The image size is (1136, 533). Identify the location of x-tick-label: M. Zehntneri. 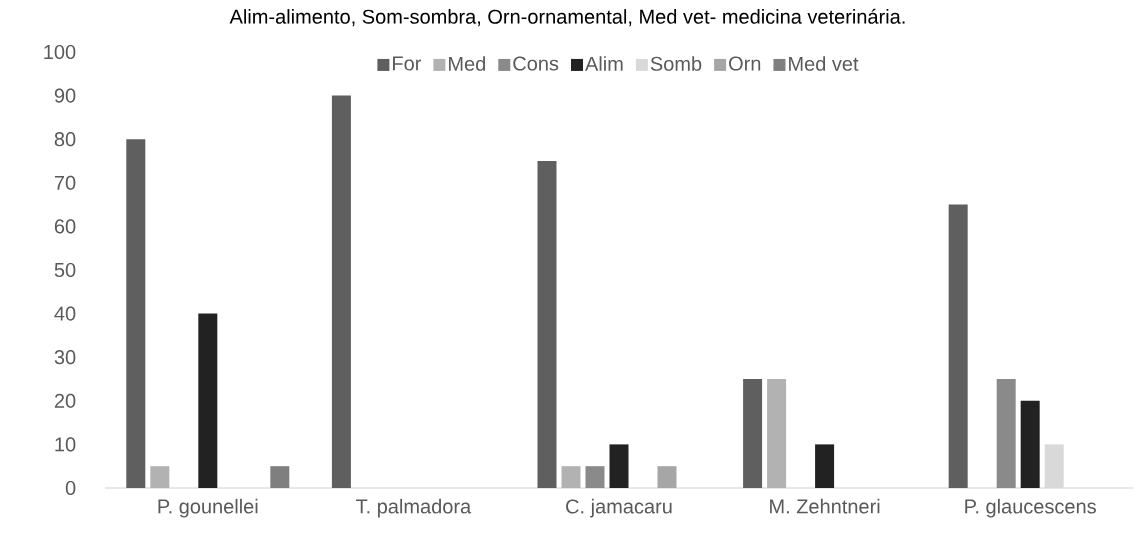
(825, 506).